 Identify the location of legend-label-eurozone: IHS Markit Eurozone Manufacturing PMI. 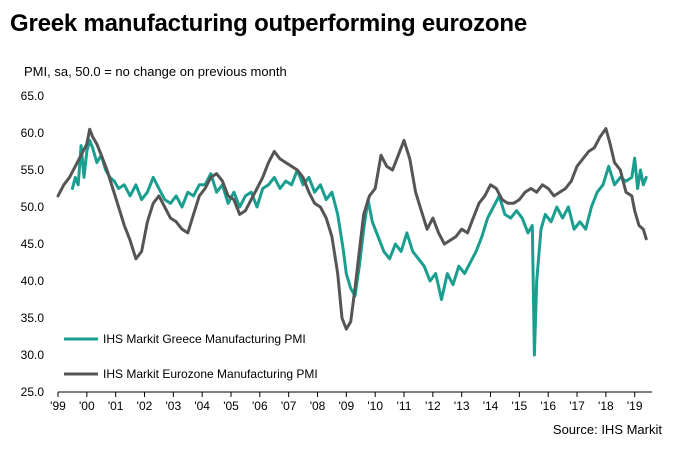
(210, 374).